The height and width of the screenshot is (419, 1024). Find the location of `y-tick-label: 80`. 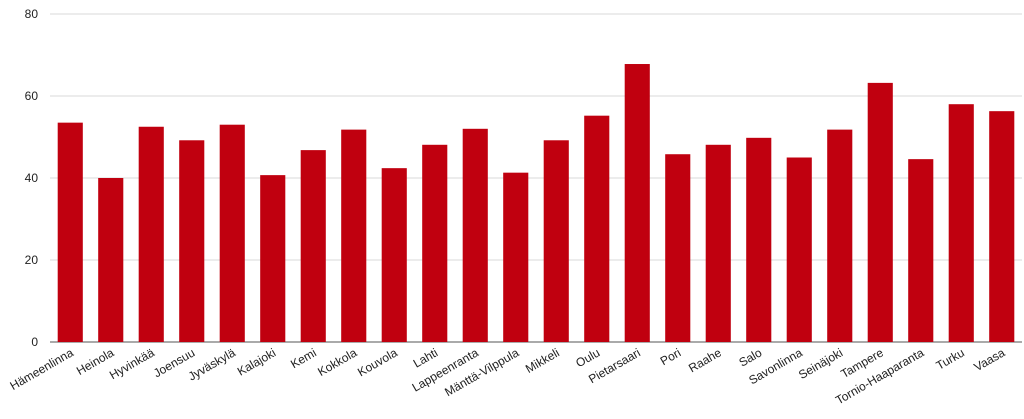

y-tick-label: 80 is located at coordinates (32, 14).